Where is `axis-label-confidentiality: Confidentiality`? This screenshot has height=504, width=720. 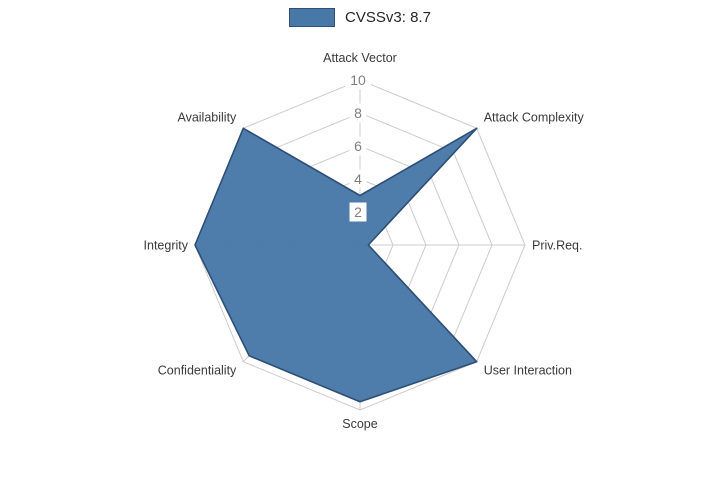 axis-label-confidentiality: Confidentiality is located at coordinates (197, 371).